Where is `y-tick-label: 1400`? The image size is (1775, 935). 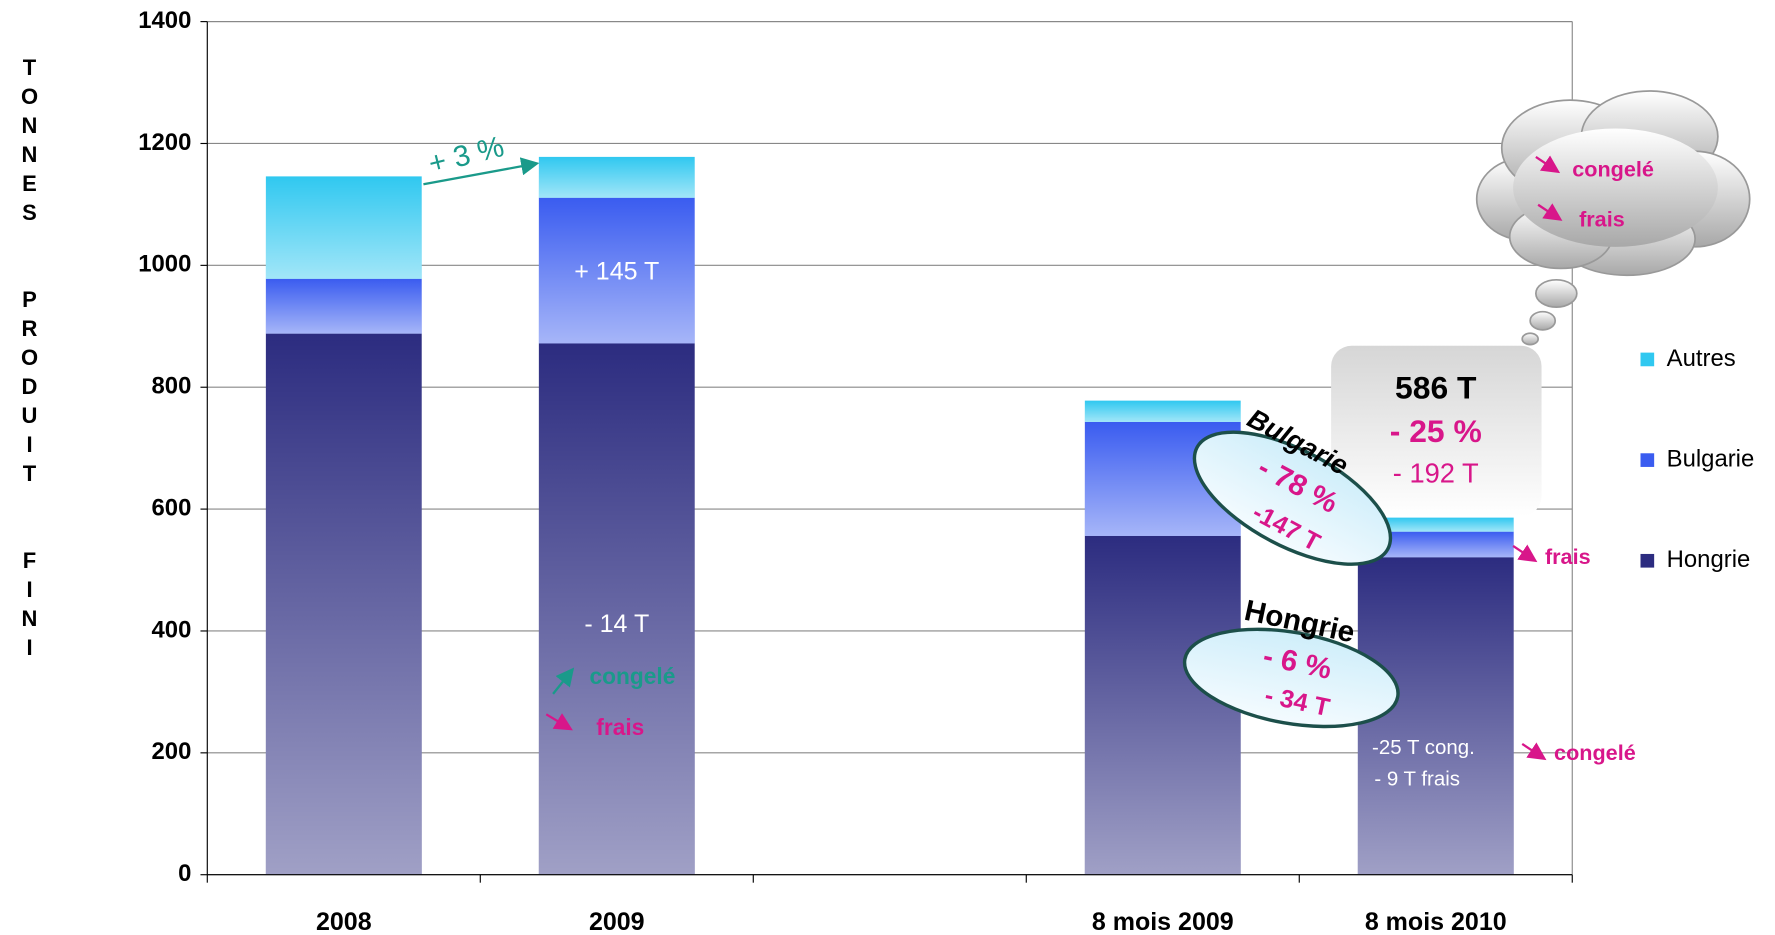
y-tick-label: 1400 is located at coordinates (164, 20).